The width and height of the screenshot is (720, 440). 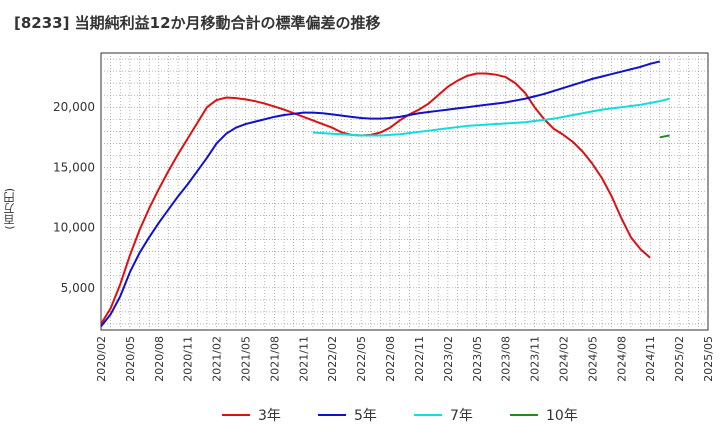 I want to click on legend-label: 7年, so click(x=461, y=416).